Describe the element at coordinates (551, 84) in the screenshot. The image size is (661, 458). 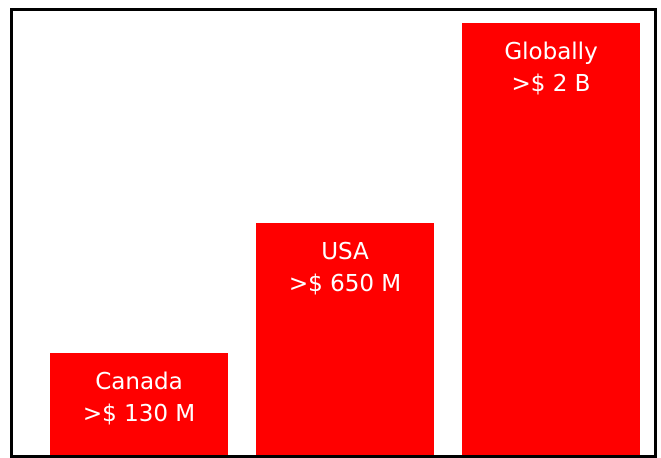
I see `bar-value-label-globally: >$ 2 B` at that location.